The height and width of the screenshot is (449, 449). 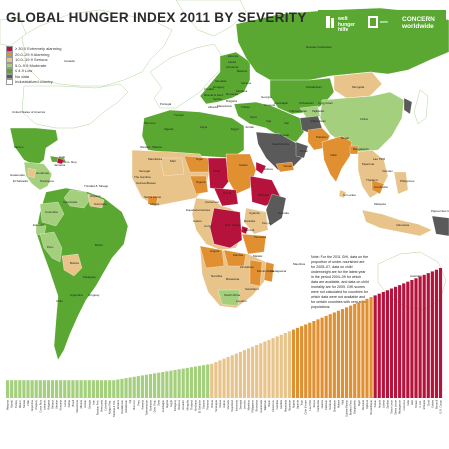 I want to click on ranking-country-label: India, so click(x=408, y=402).